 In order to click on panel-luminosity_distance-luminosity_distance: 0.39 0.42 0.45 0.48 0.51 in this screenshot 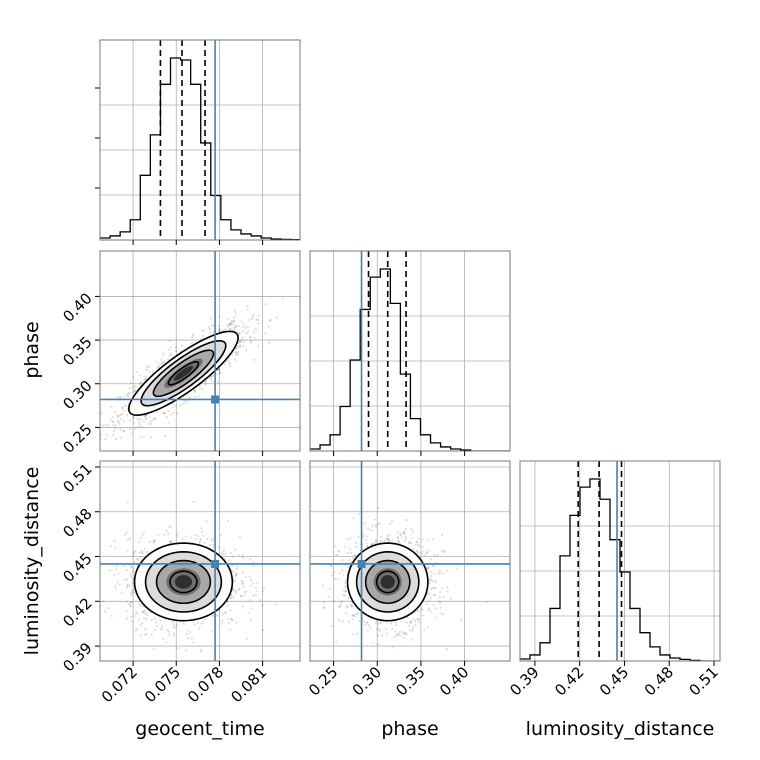, I will do `click(614, 579)`.